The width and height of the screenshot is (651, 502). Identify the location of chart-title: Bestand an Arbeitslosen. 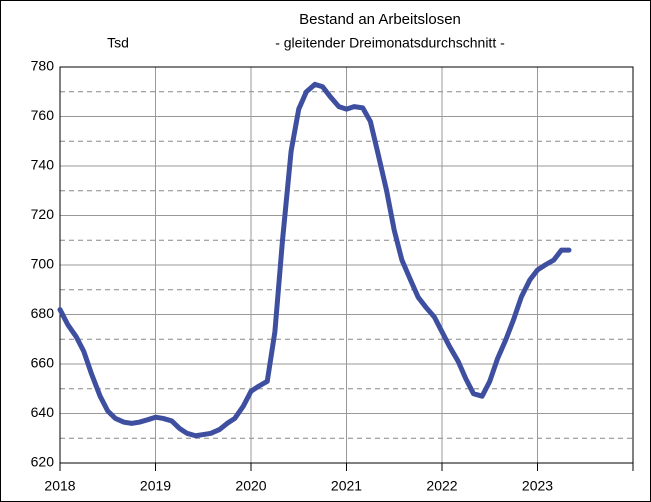
(380, 19).